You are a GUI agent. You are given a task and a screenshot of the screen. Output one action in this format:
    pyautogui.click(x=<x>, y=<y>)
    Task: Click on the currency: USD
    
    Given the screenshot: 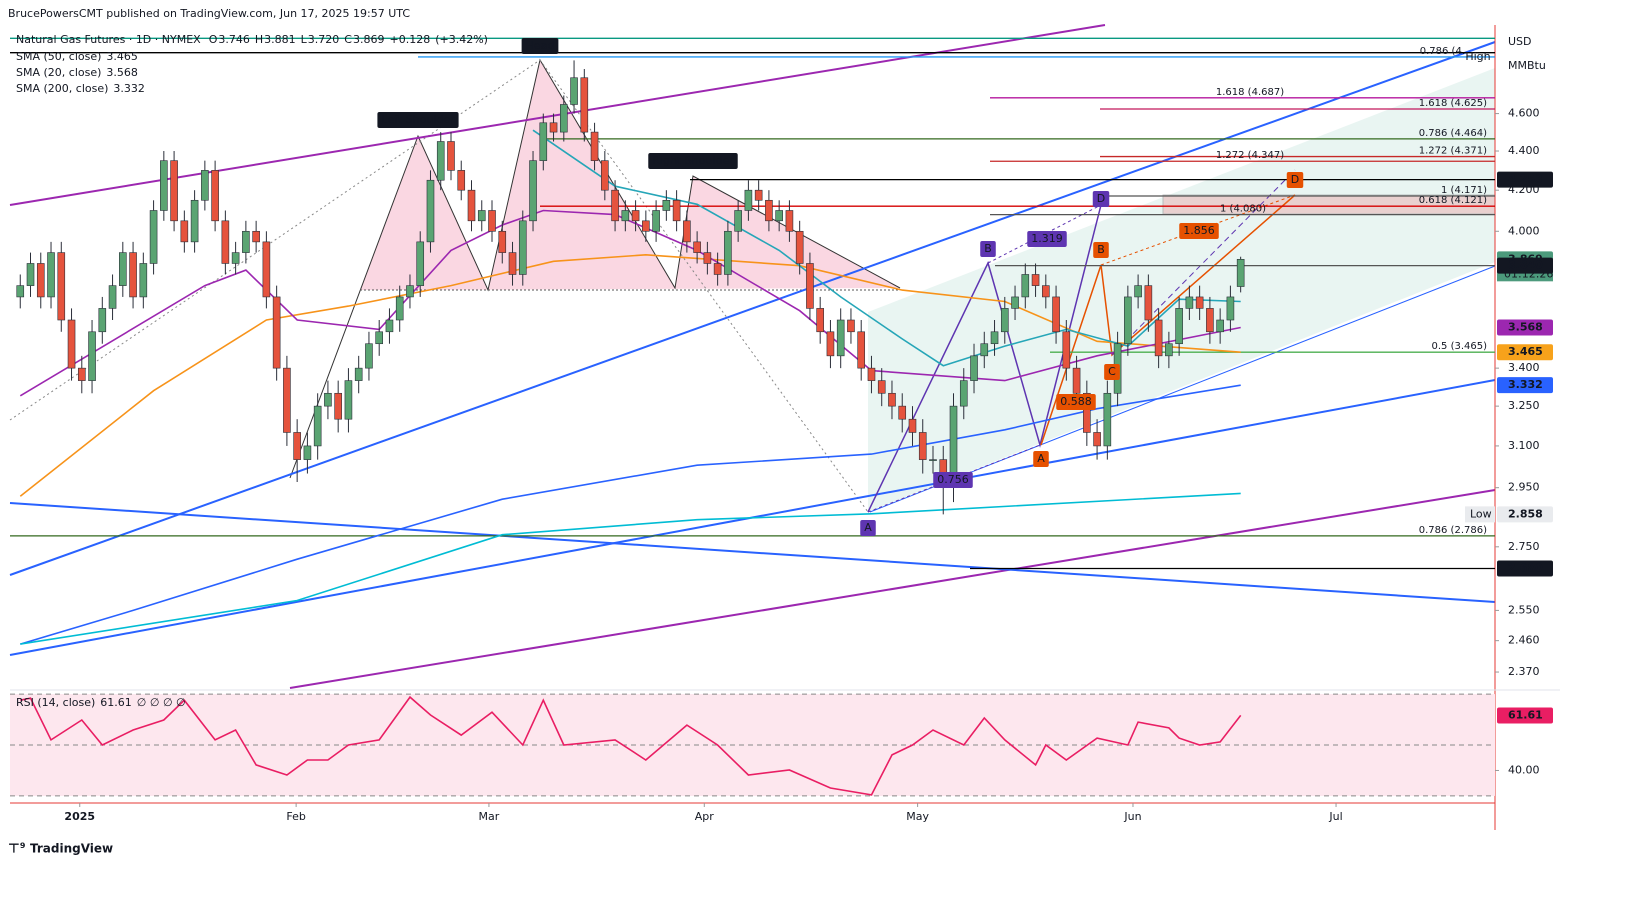 What is the action you would take?
    pyautogui.click(x=1520, y=41)
    